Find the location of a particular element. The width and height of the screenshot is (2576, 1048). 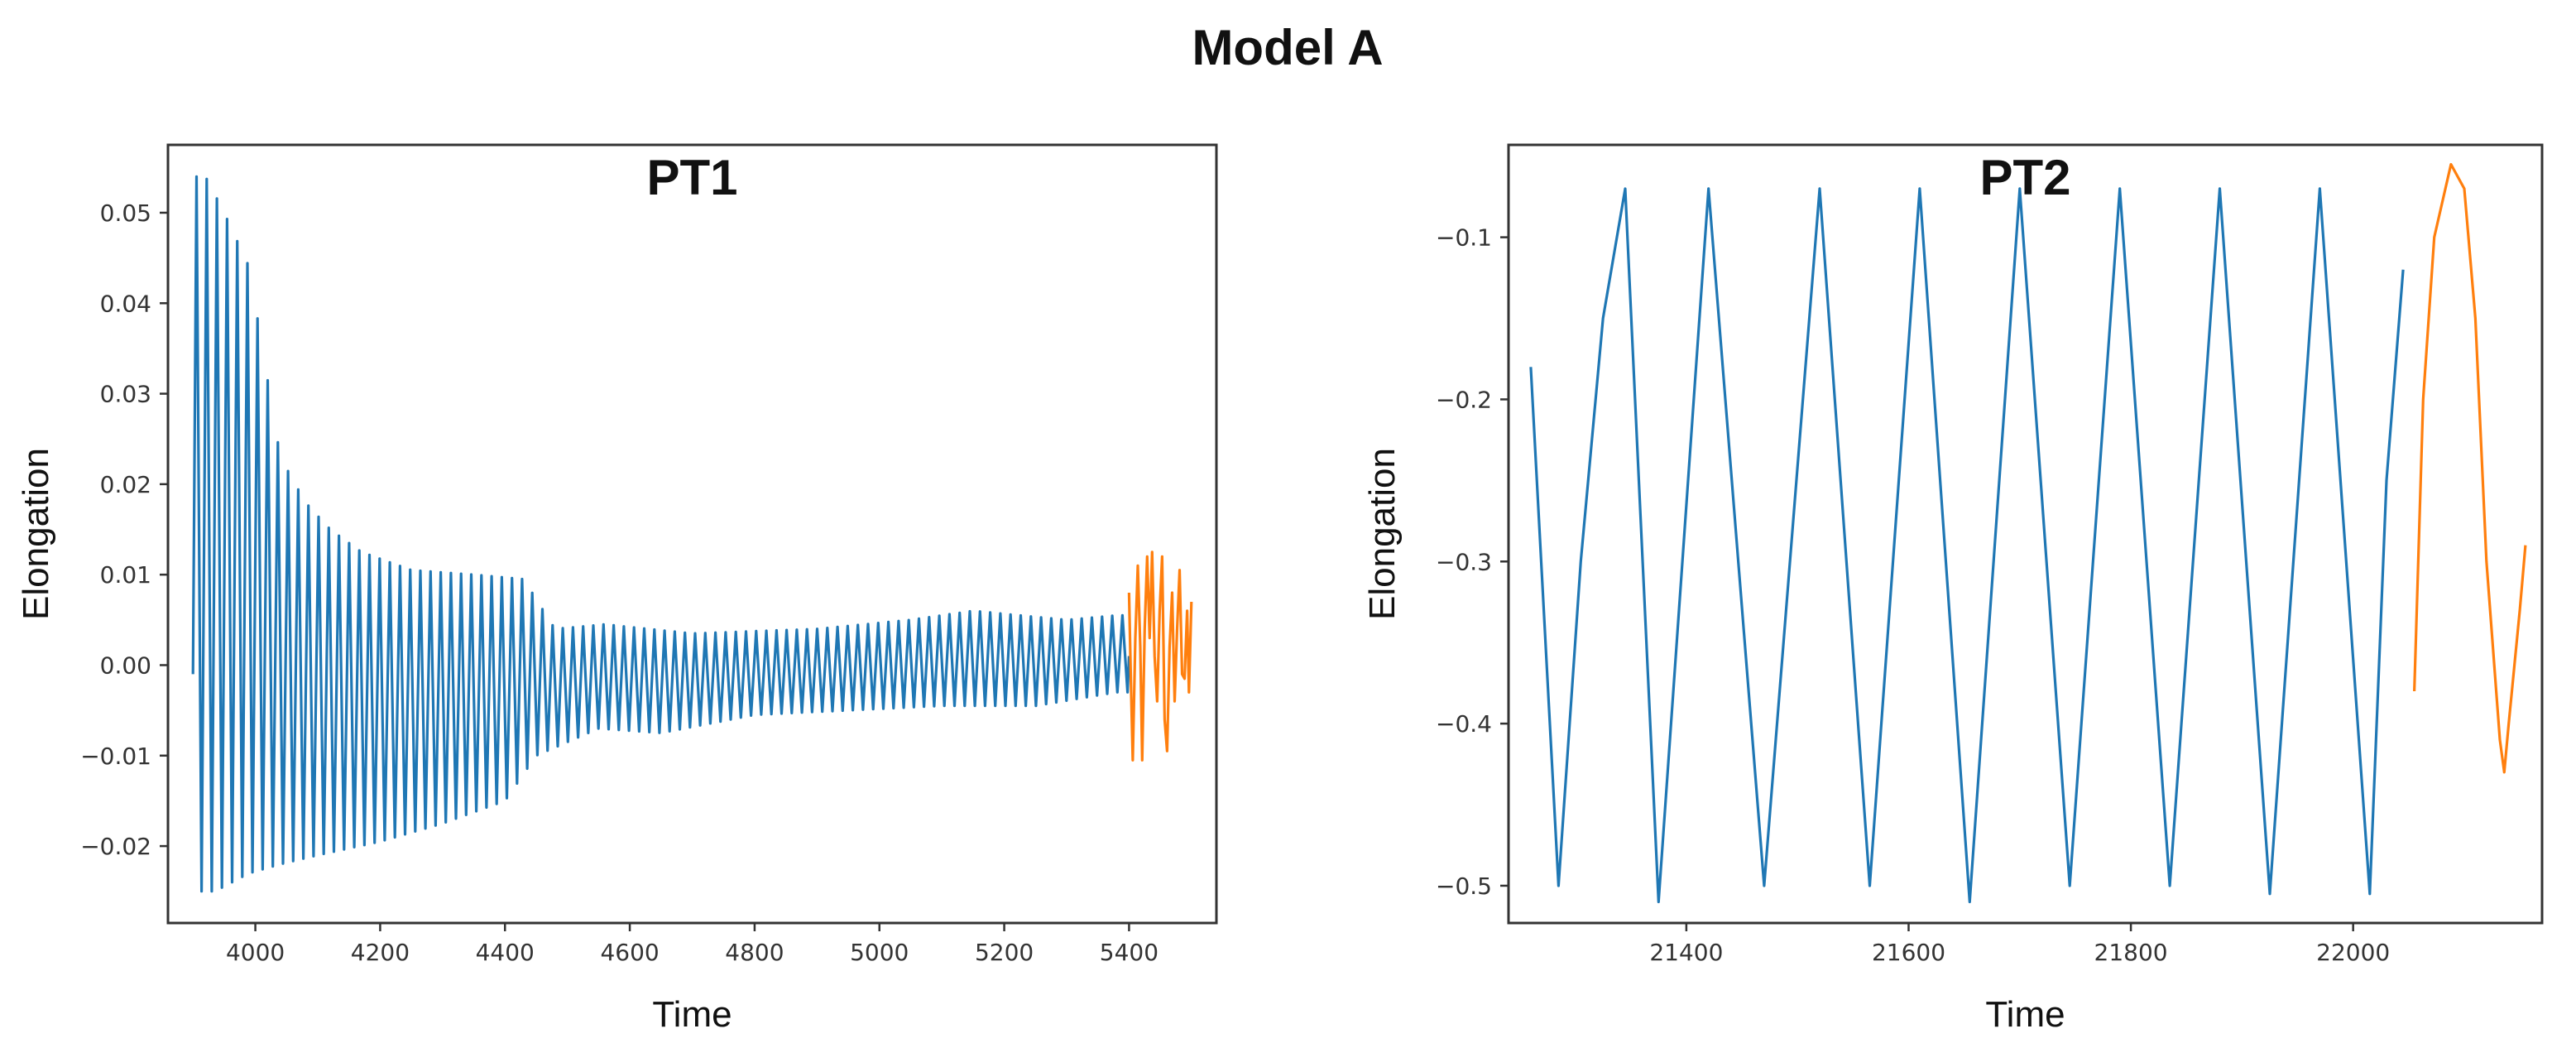

chart-title: PT1 is located at coordinates (692, 177).